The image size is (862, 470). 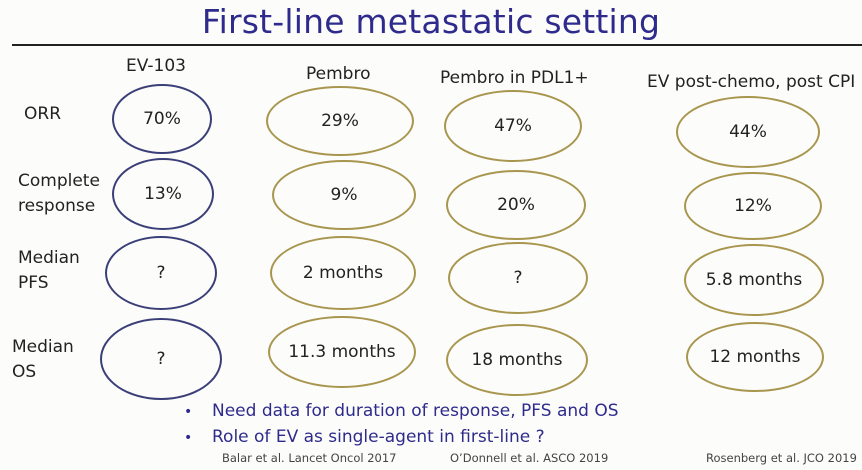 I want to click on cell-median-os-pembro: 11.3 months, so click(x=342, y=352).